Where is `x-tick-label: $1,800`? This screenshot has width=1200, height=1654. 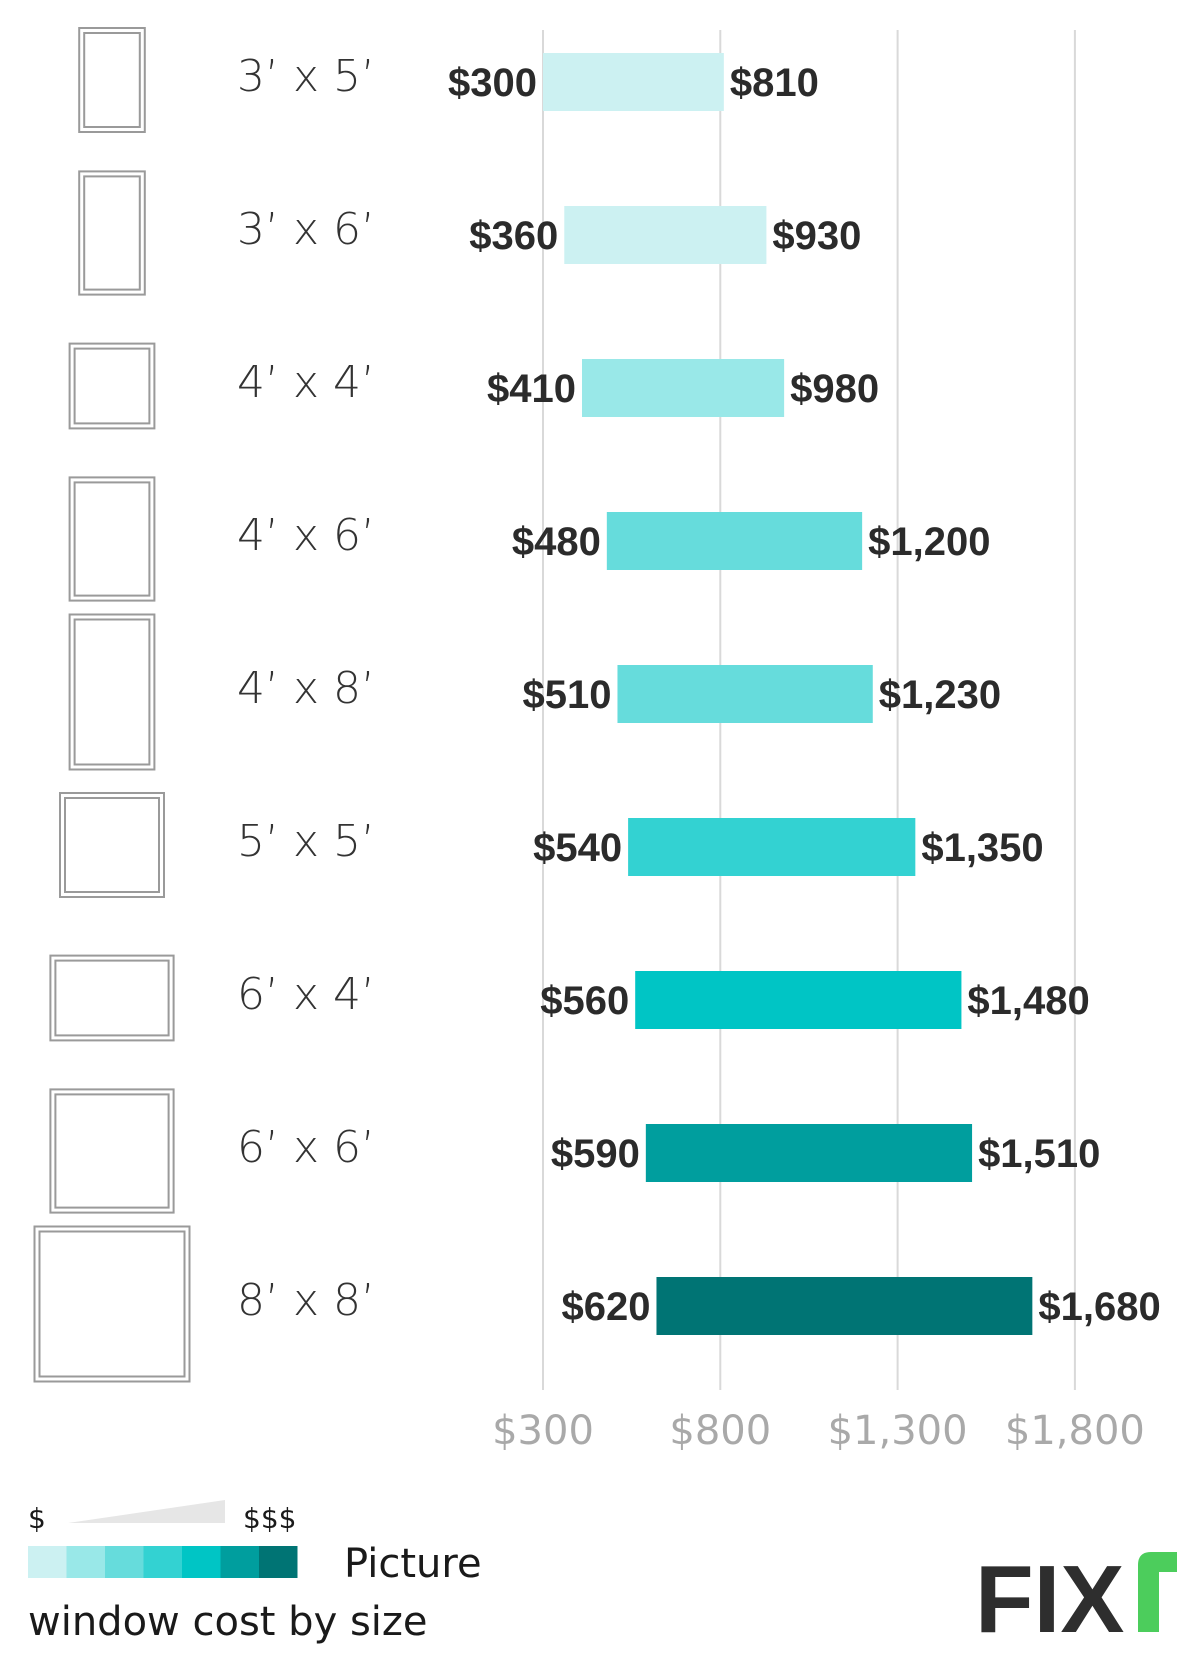
x-tick-label: $1,800 is located at coordinates (1075, 1431).